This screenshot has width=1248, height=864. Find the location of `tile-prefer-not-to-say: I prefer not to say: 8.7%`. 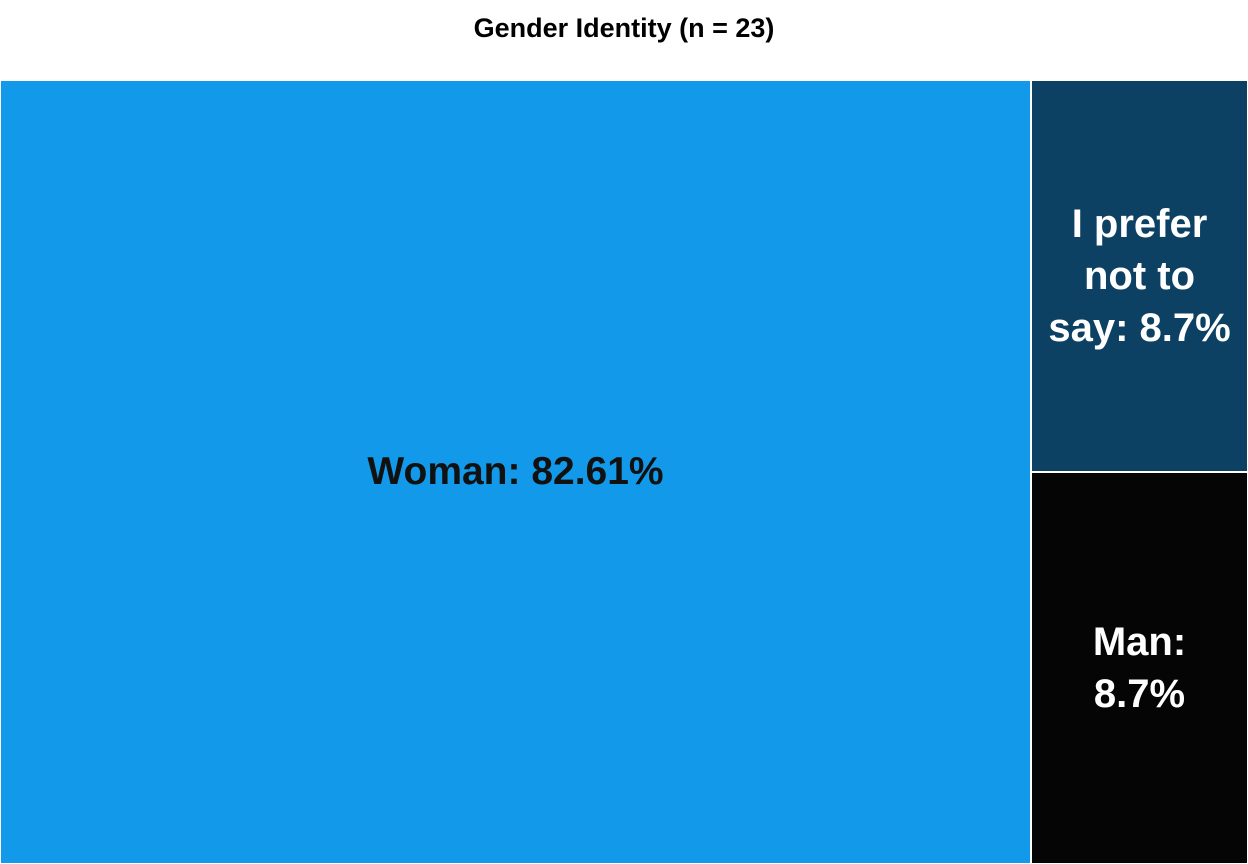

tile-prefer-not-to-say: I prefer not to say: 8.7% is located at coordinates (1139, 276).